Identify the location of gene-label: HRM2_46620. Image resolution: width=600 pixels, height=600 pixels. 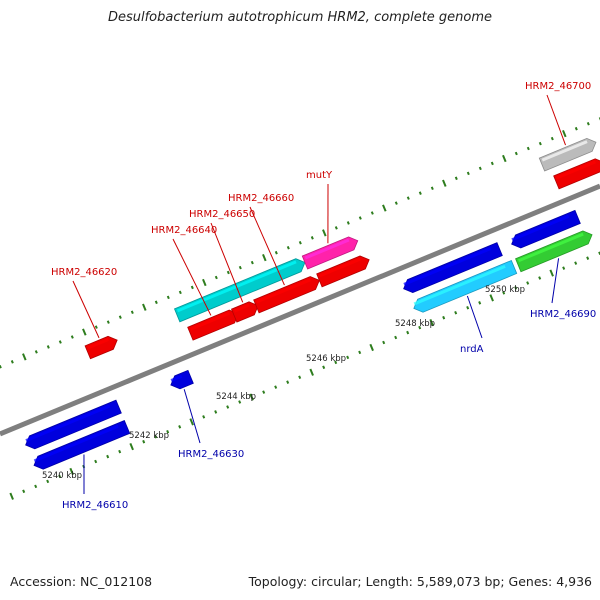
(84, 272).